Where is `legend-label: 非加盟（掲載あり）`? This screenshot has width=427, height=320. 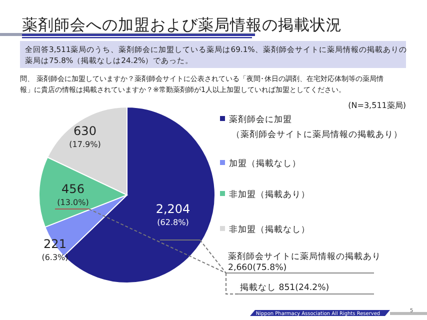 legend-label: 非加盟（掲載あり） is located at coordinates (269, 194).